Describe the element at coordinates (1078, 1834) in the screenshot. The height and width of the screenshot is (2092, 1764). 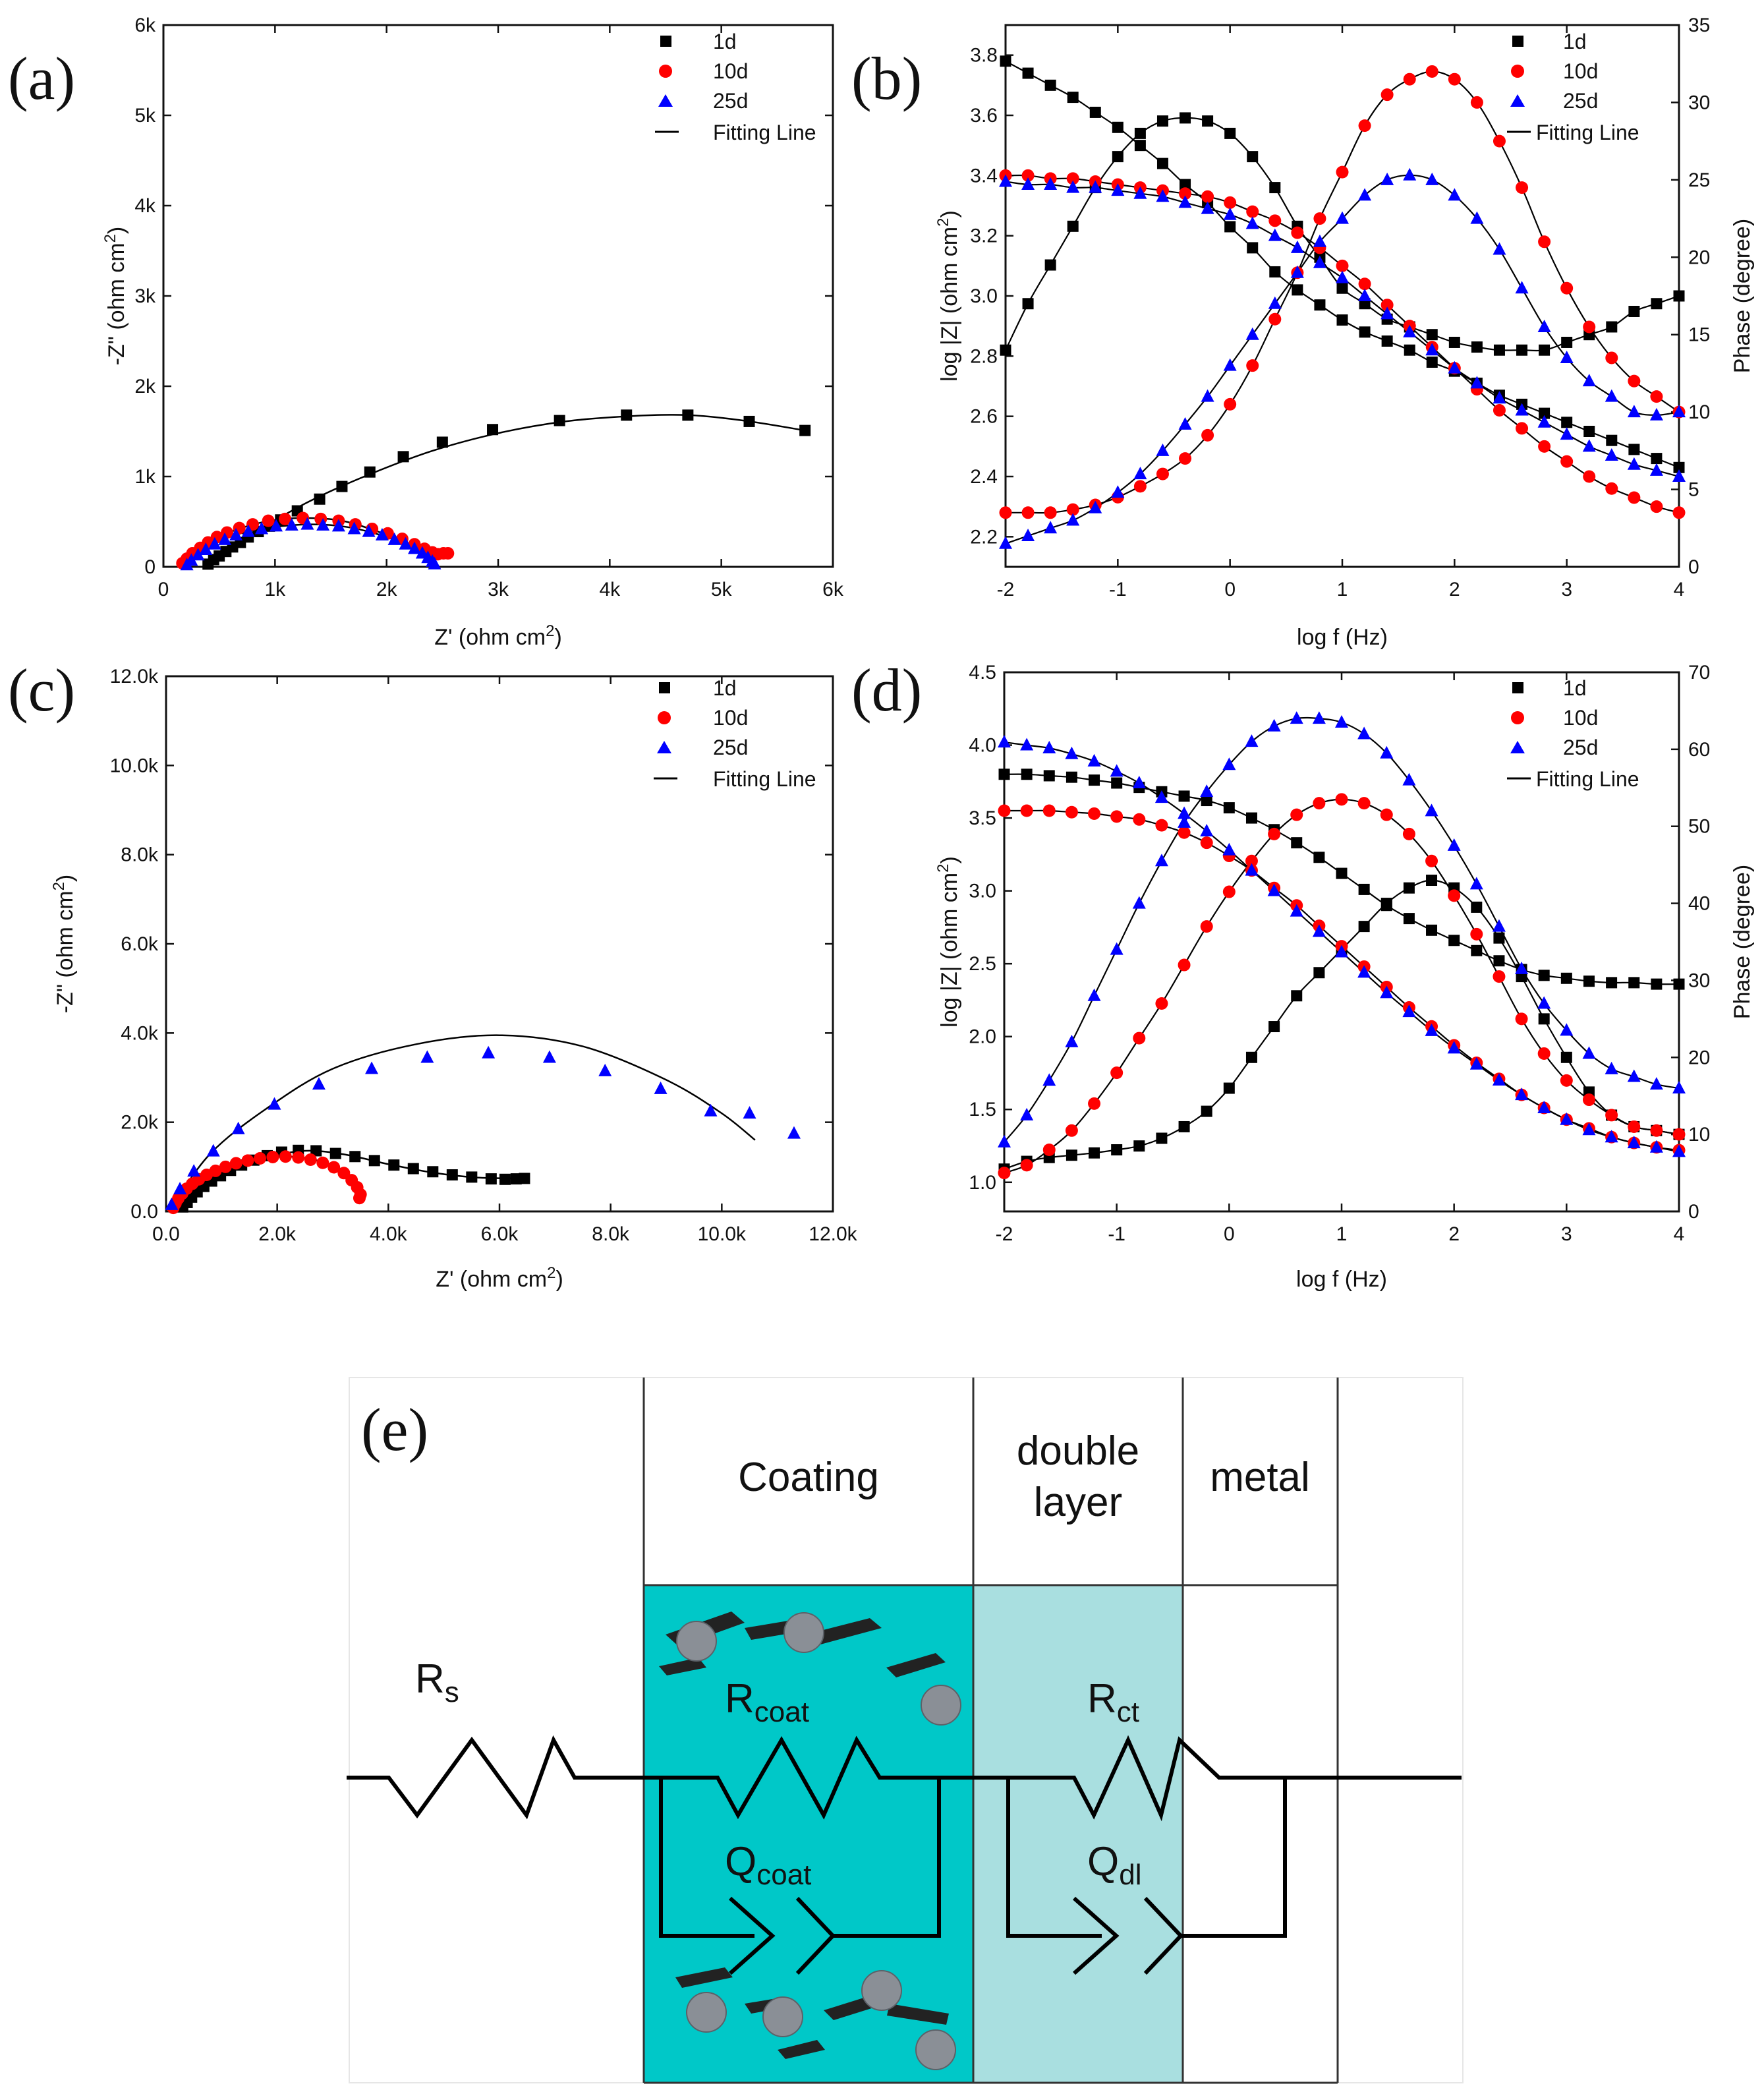
I see `double-layer-region` at that location.